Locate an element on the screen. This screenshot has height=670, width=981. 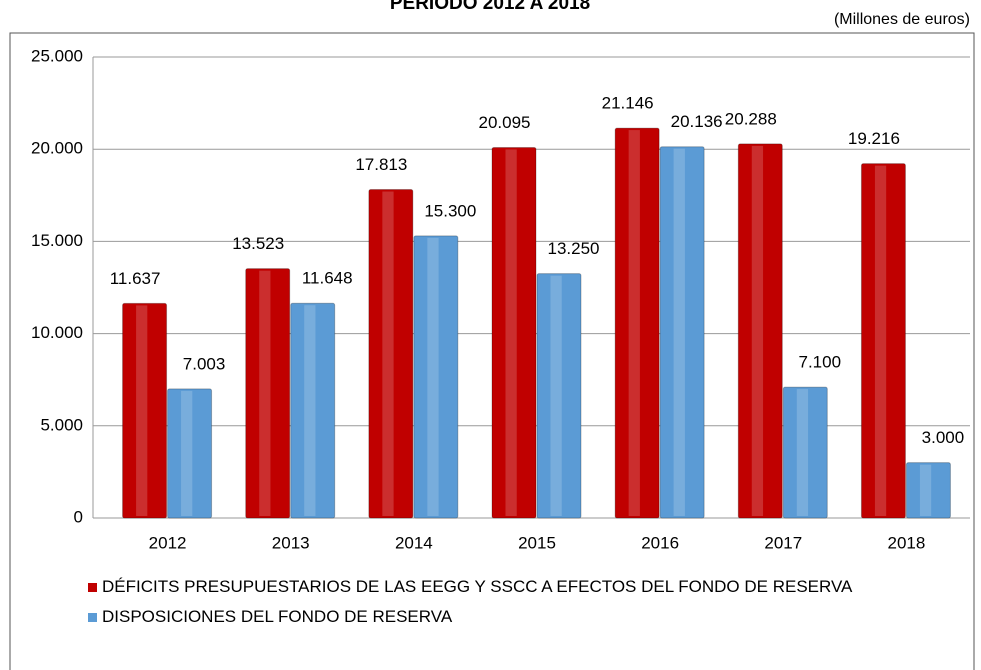
chart-title: PERÍODO 2012 A 2018 is located at coordinates (490, 7).